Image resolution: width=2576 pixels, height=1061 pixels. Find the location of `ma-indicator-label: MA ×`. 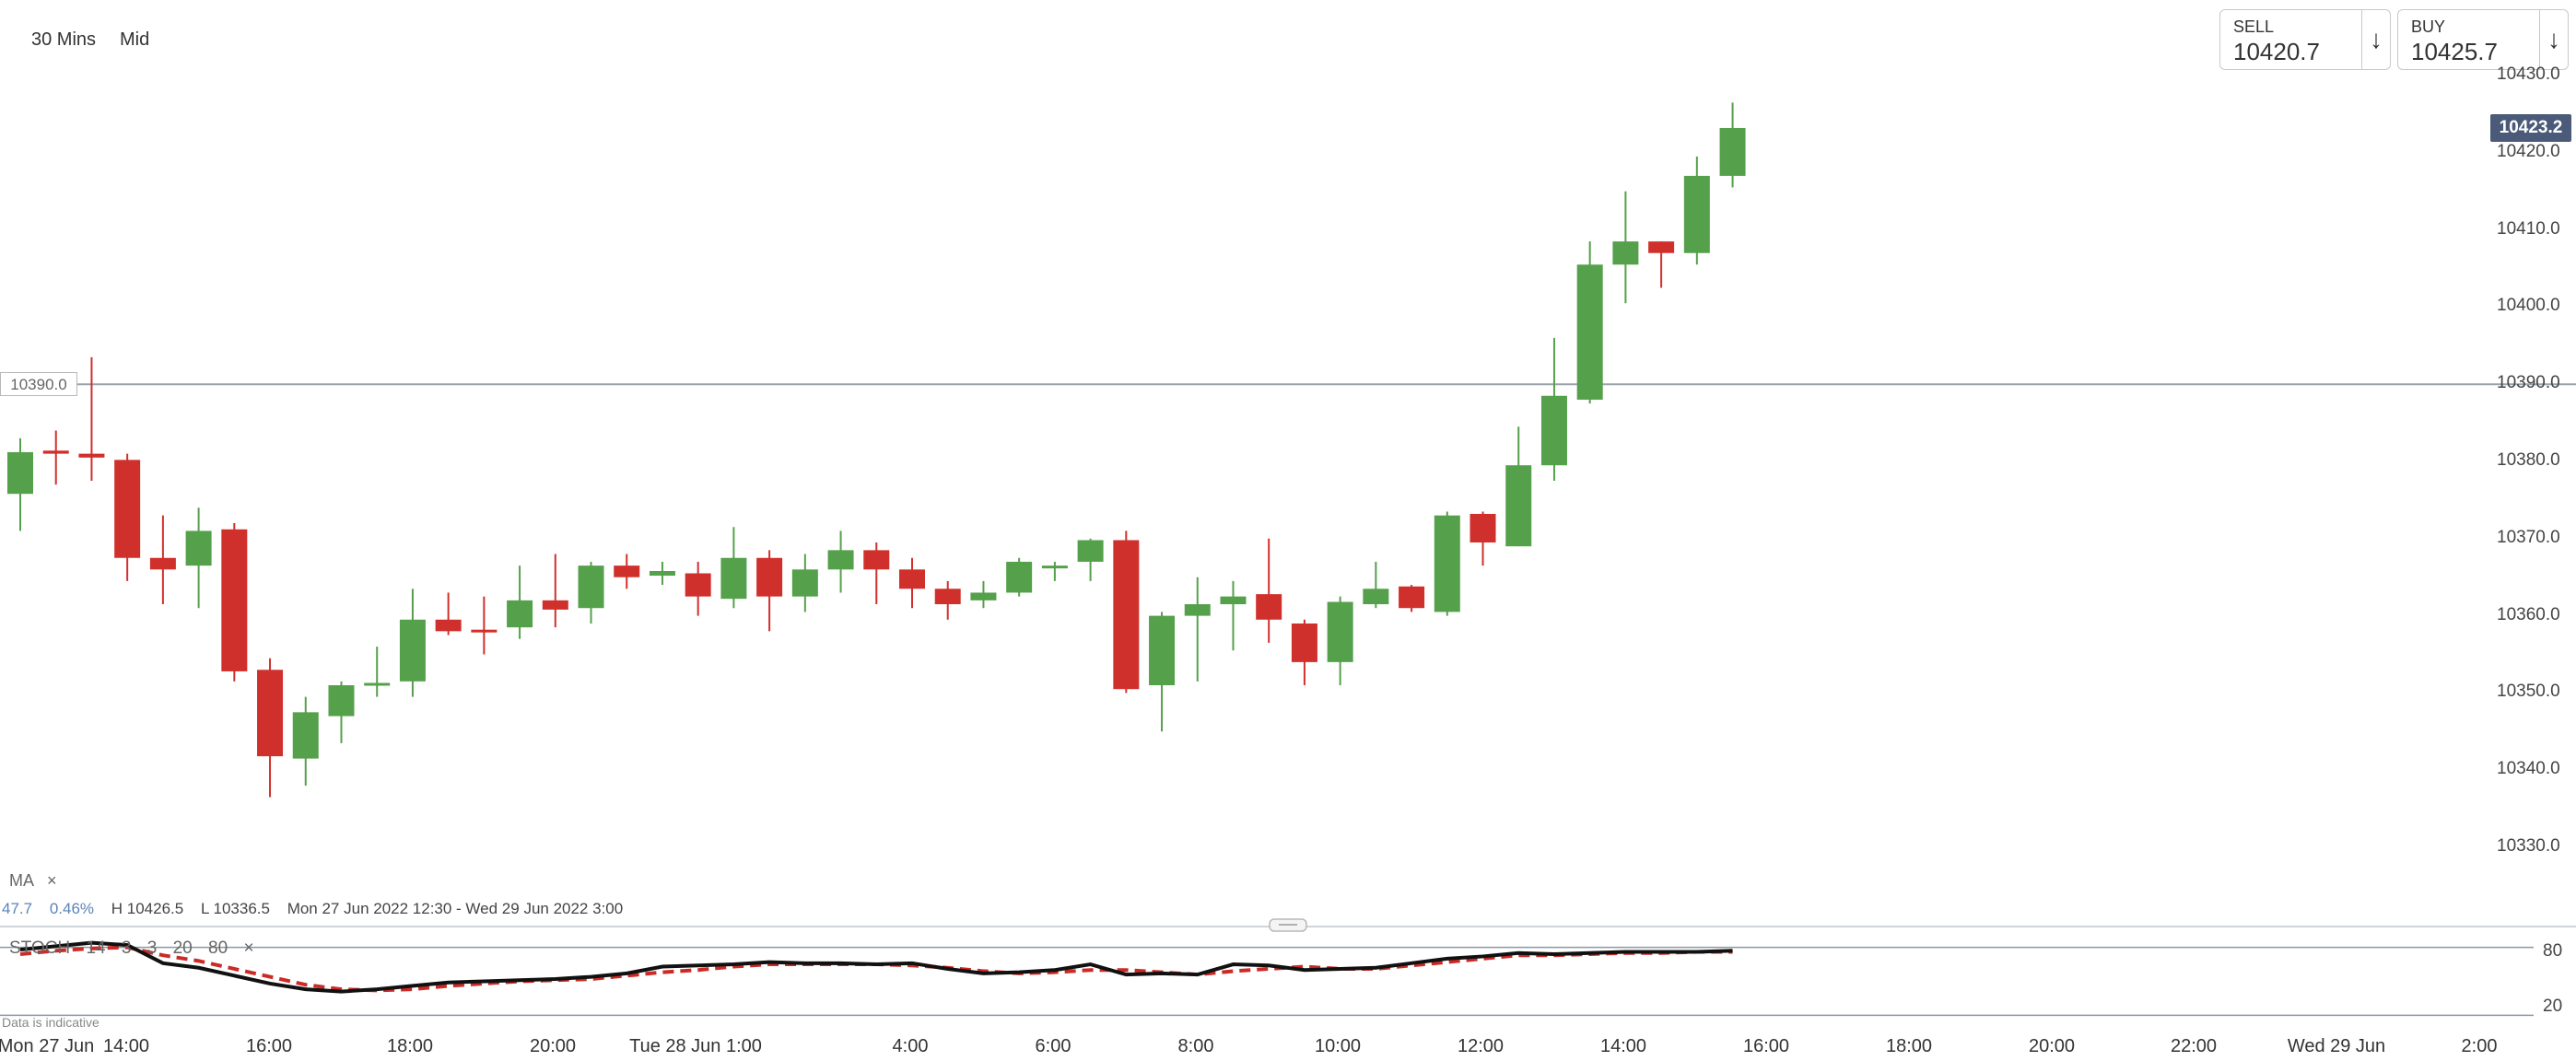

ma-indicator-label: MA × is located at coordinates (33, 881).